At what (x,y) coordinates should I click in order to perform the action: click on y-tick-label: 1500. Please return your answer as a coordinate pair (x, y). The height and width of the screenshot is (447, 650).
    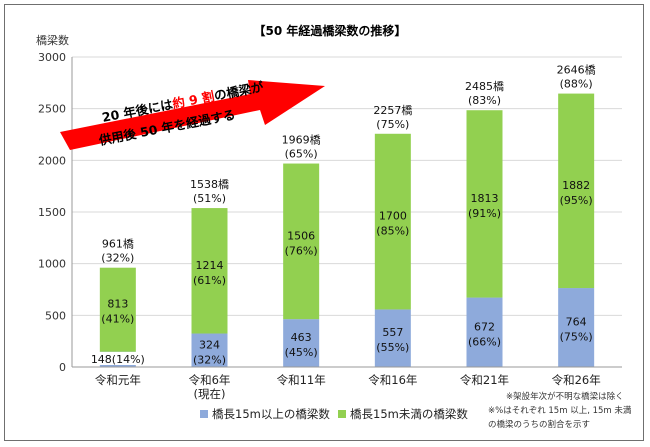
    Looking at the image, I should click on (52, 212).